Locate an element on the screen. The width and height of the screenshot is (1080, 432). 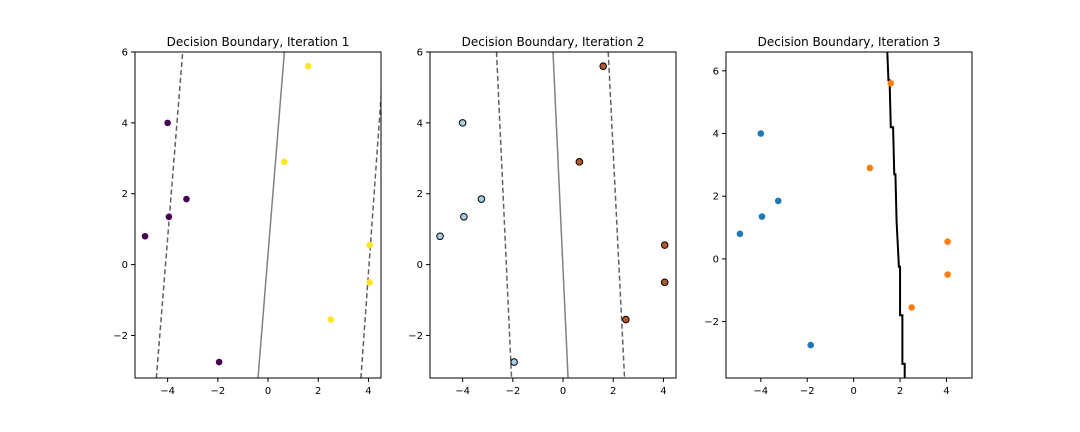
chart-title: Decision Boundary, Iteration 2 is located at coordinates (553, 42).